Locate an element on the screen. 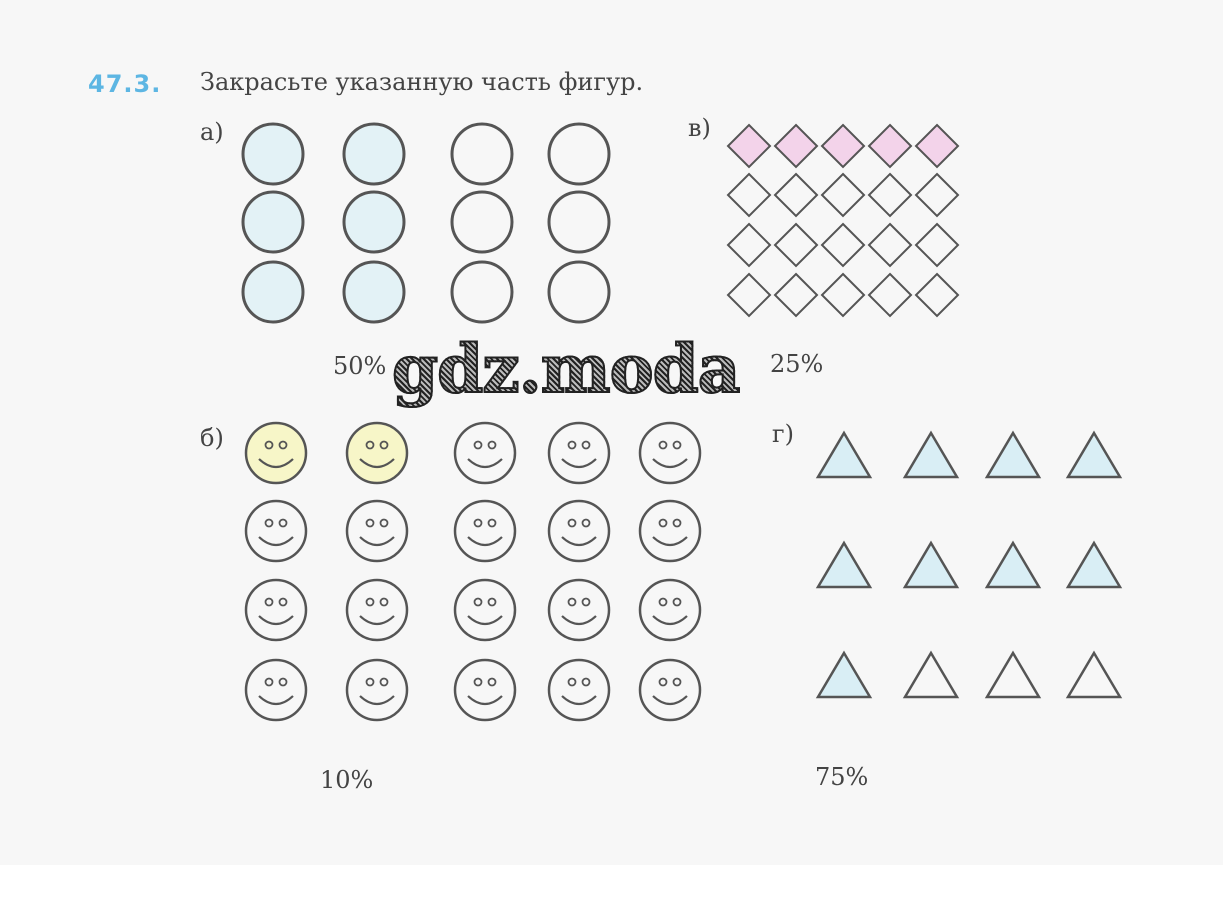  part-a-percent: 50% is located at coordinates (360, 366).